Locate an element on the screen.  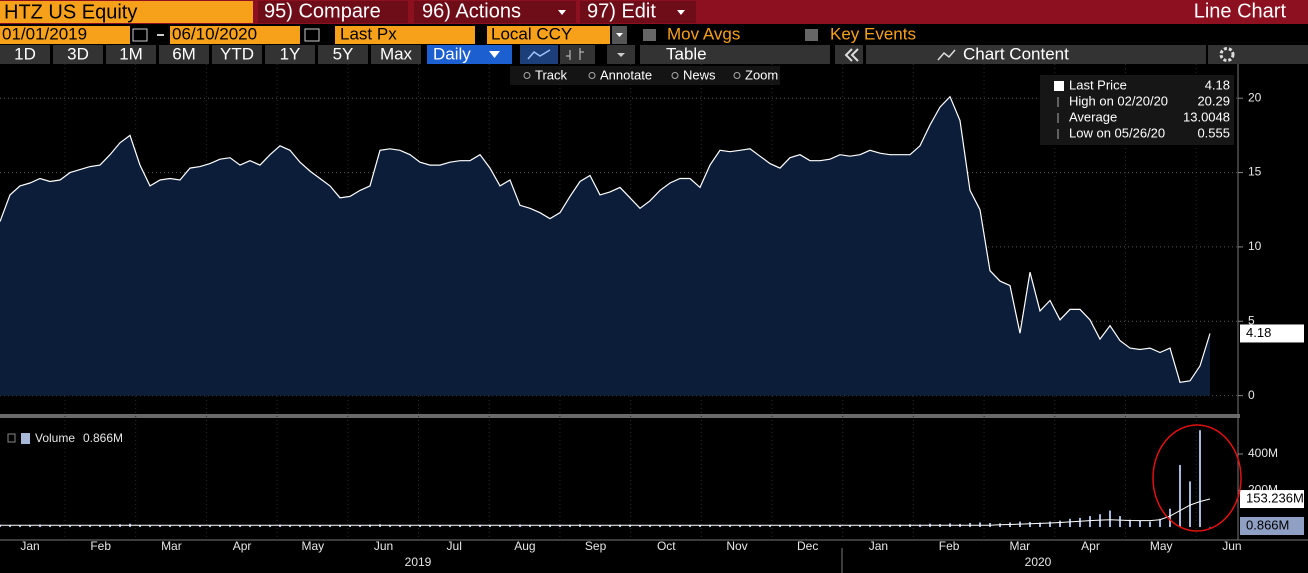
y-tick-label: 10 is located at coordinates (1255, 246).